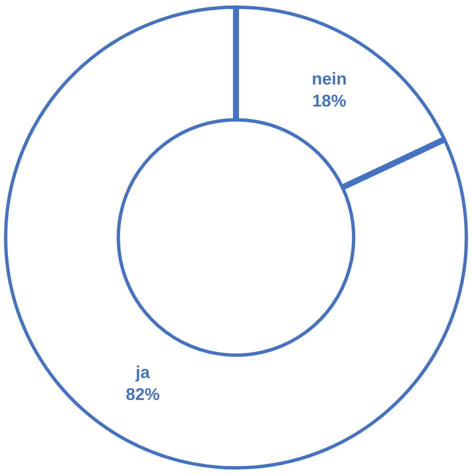  I want to click on data-label: 18%, so click(329, 100).